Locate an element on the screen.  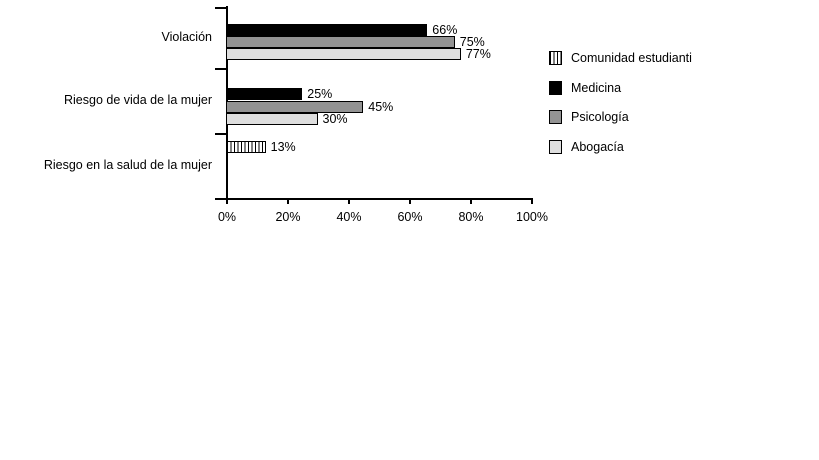
bar-value-label: 77% is located at coordinates (478, 54).